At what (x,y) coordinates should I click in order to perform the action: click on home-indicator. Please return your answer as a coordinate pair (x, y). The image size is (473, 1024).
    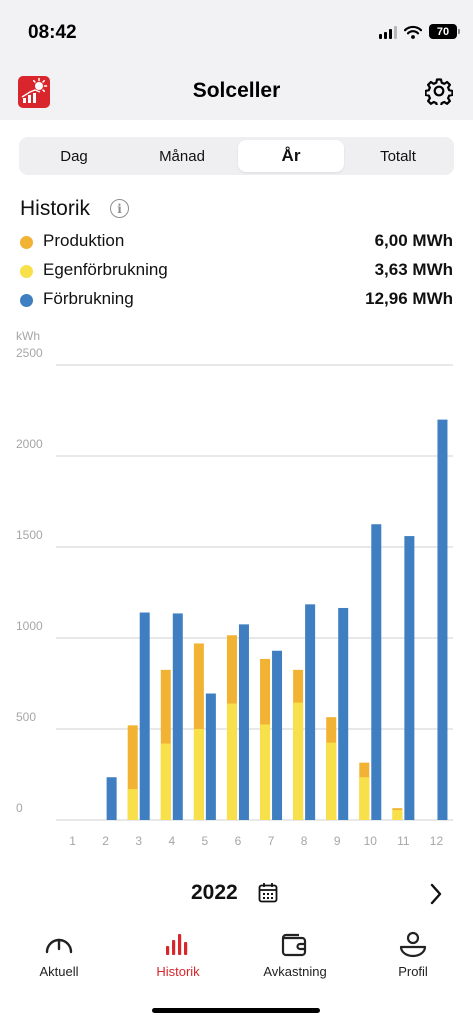
    Looking at the image, I should click on (236, 1010).